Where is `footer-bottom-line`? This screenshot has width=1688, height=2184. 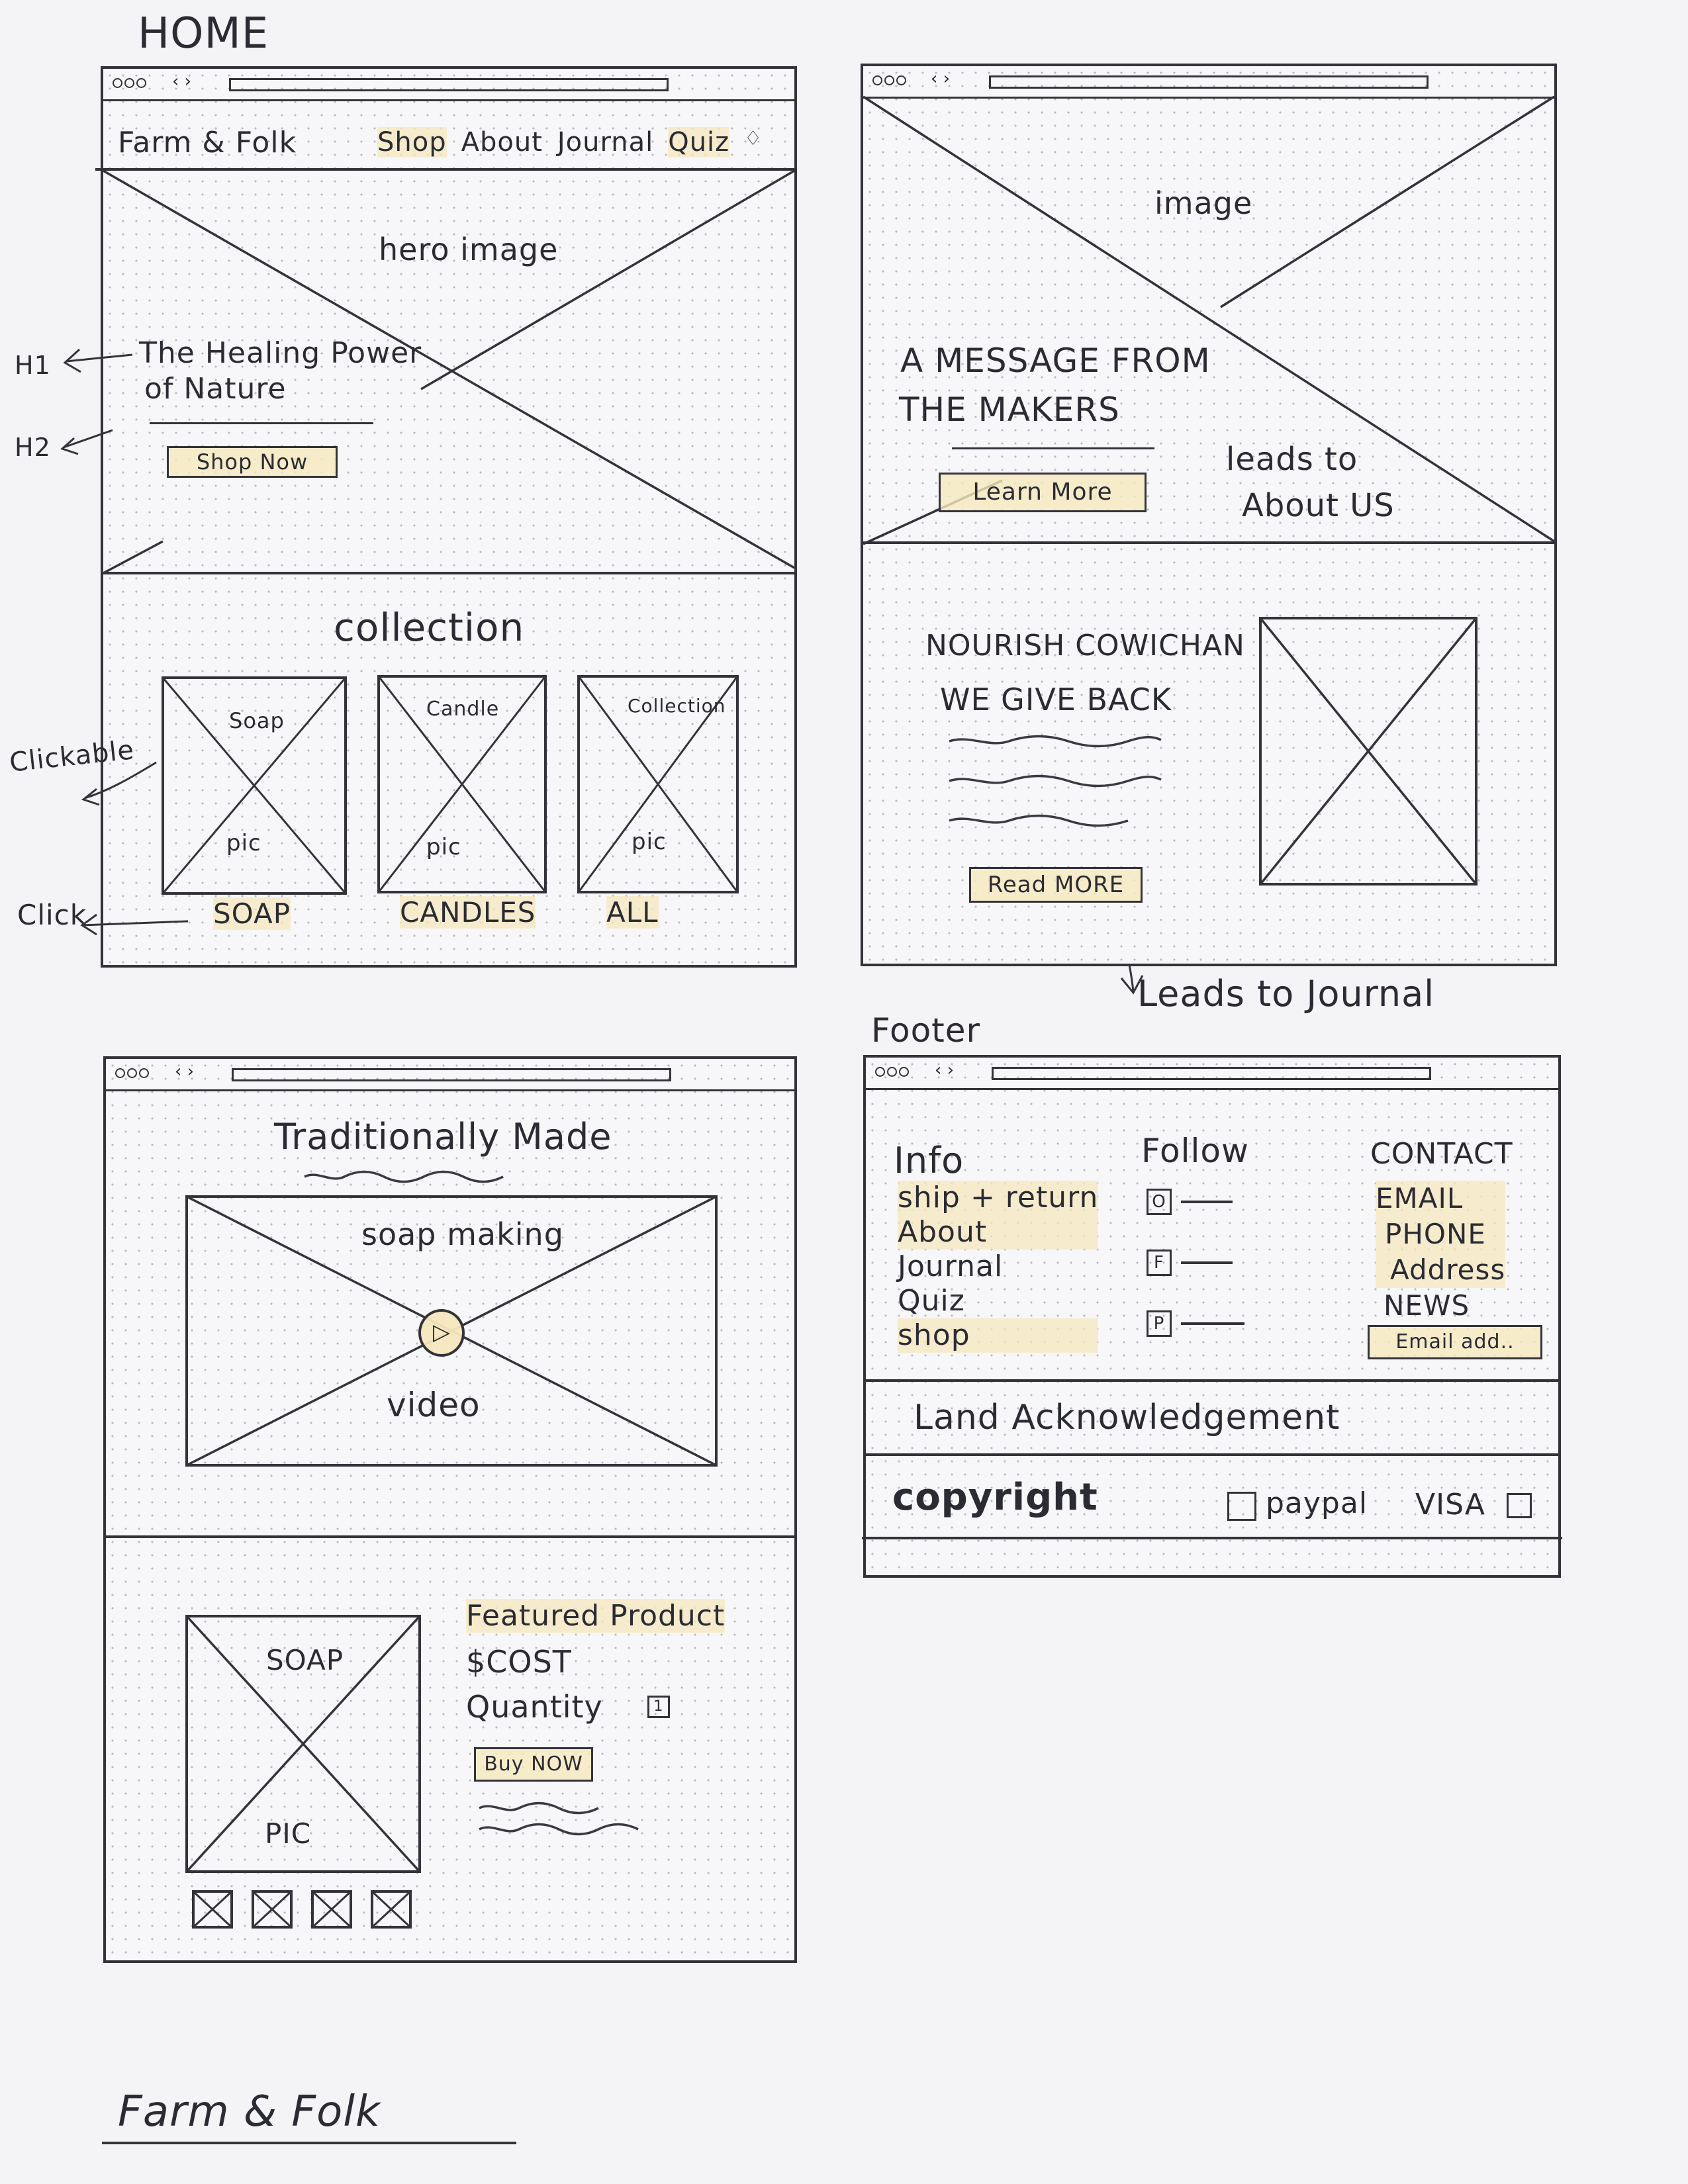
footer-bottom-line is located at coordinates (1212, 1538).